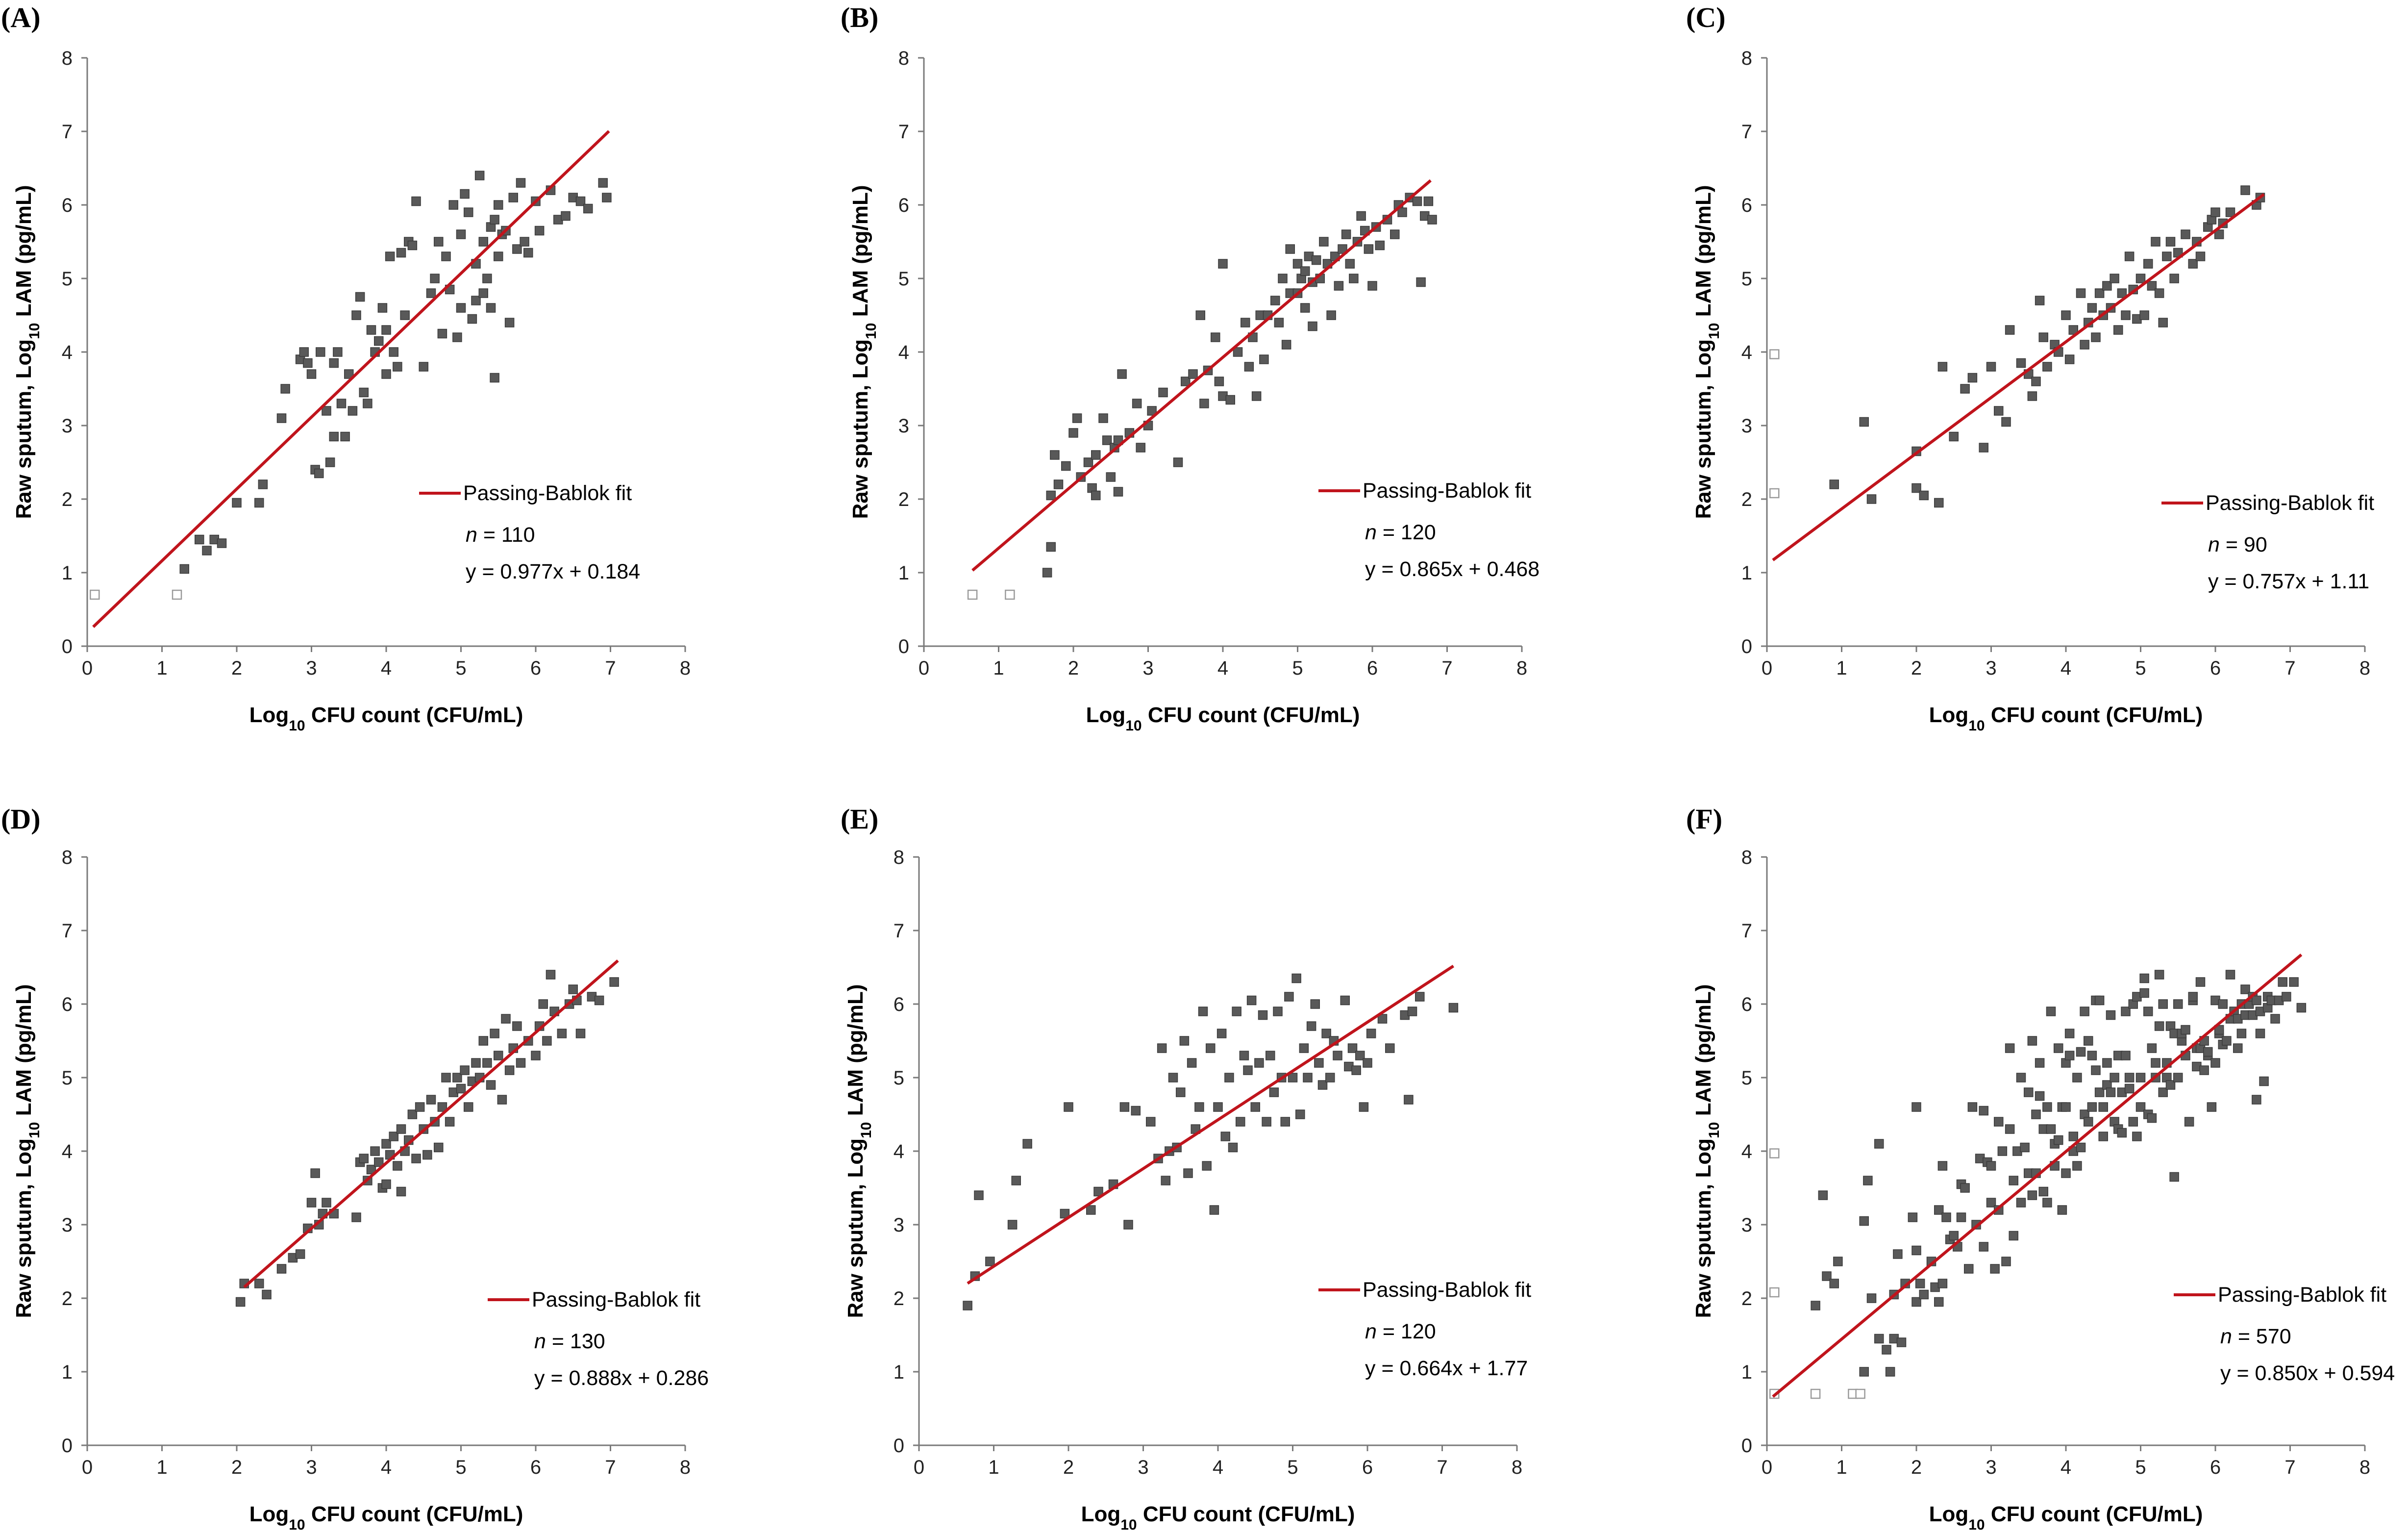  Describe the element at coordinates (686, 1467) in the screenshot. I see `x-tick-label: 8` at that location.